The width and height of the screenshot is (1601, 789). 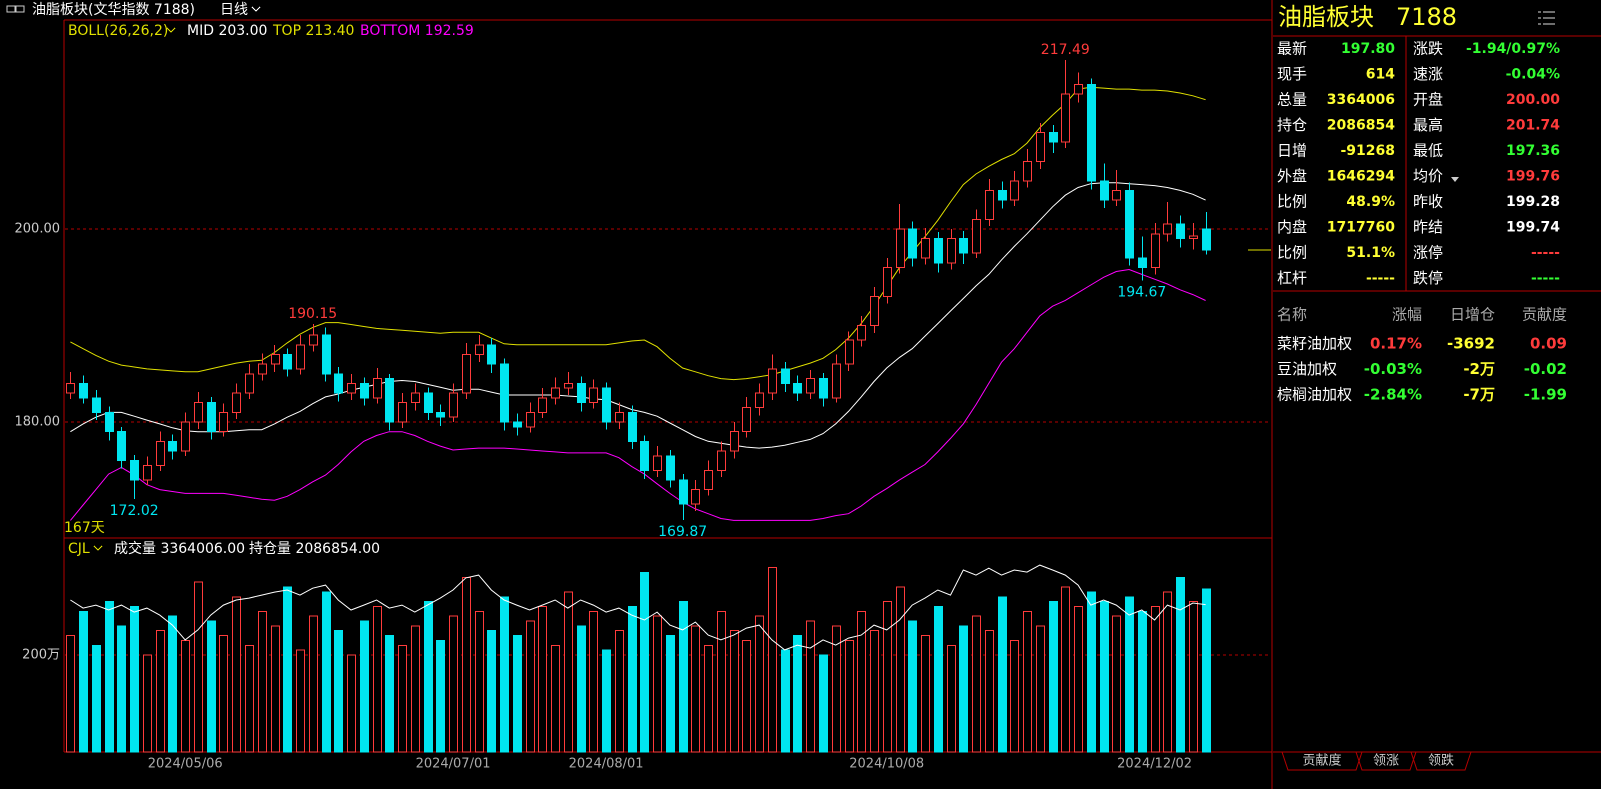 What do you see at coordinates (1370, 253) in the screenshot?
I see `quote-value: 51.1%` at bounding box center [1370, 253].